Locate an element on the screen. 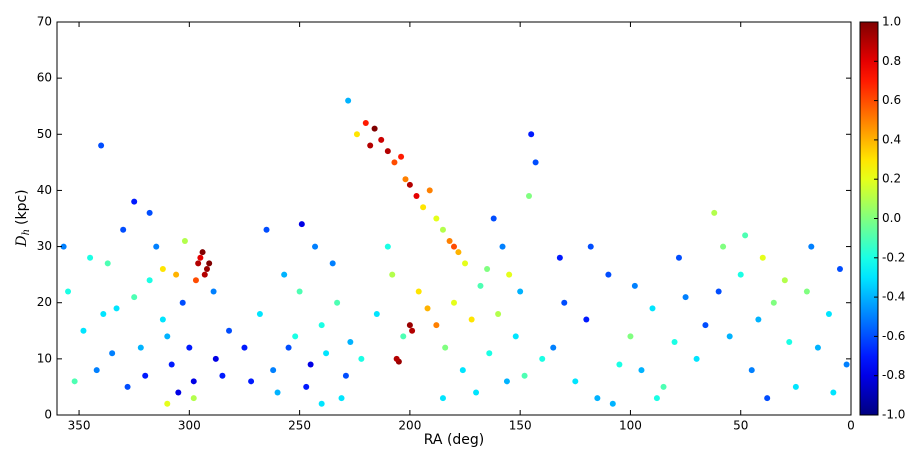  y-tick-label: 10 is located at coordinates (44, 358).